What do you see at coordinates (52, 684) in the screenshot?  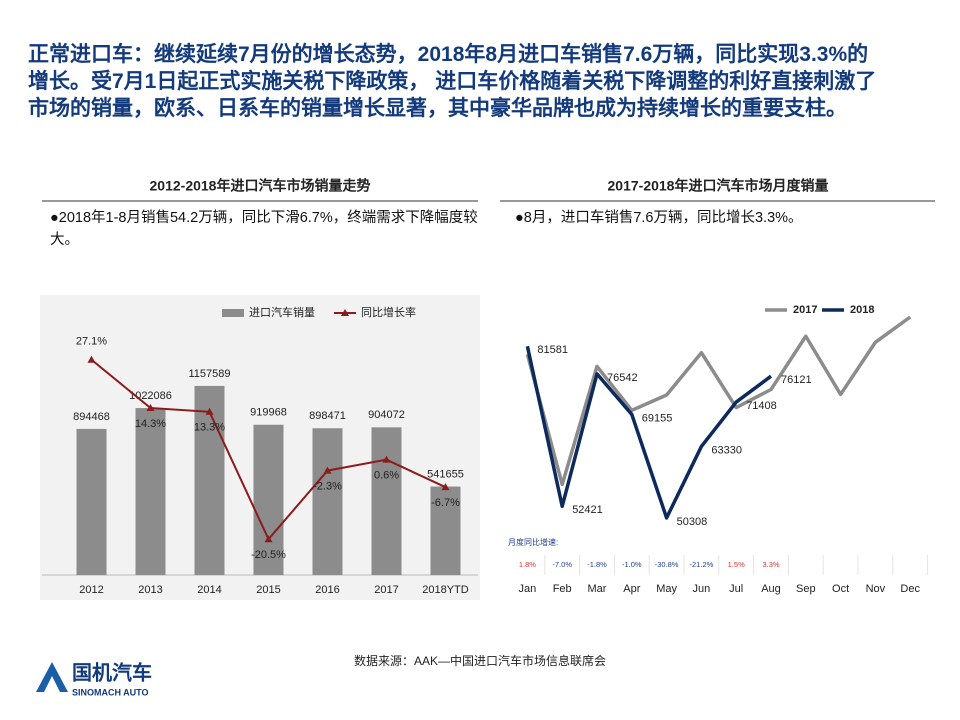 I see `logo-icon` at bounding box center [52, 684].